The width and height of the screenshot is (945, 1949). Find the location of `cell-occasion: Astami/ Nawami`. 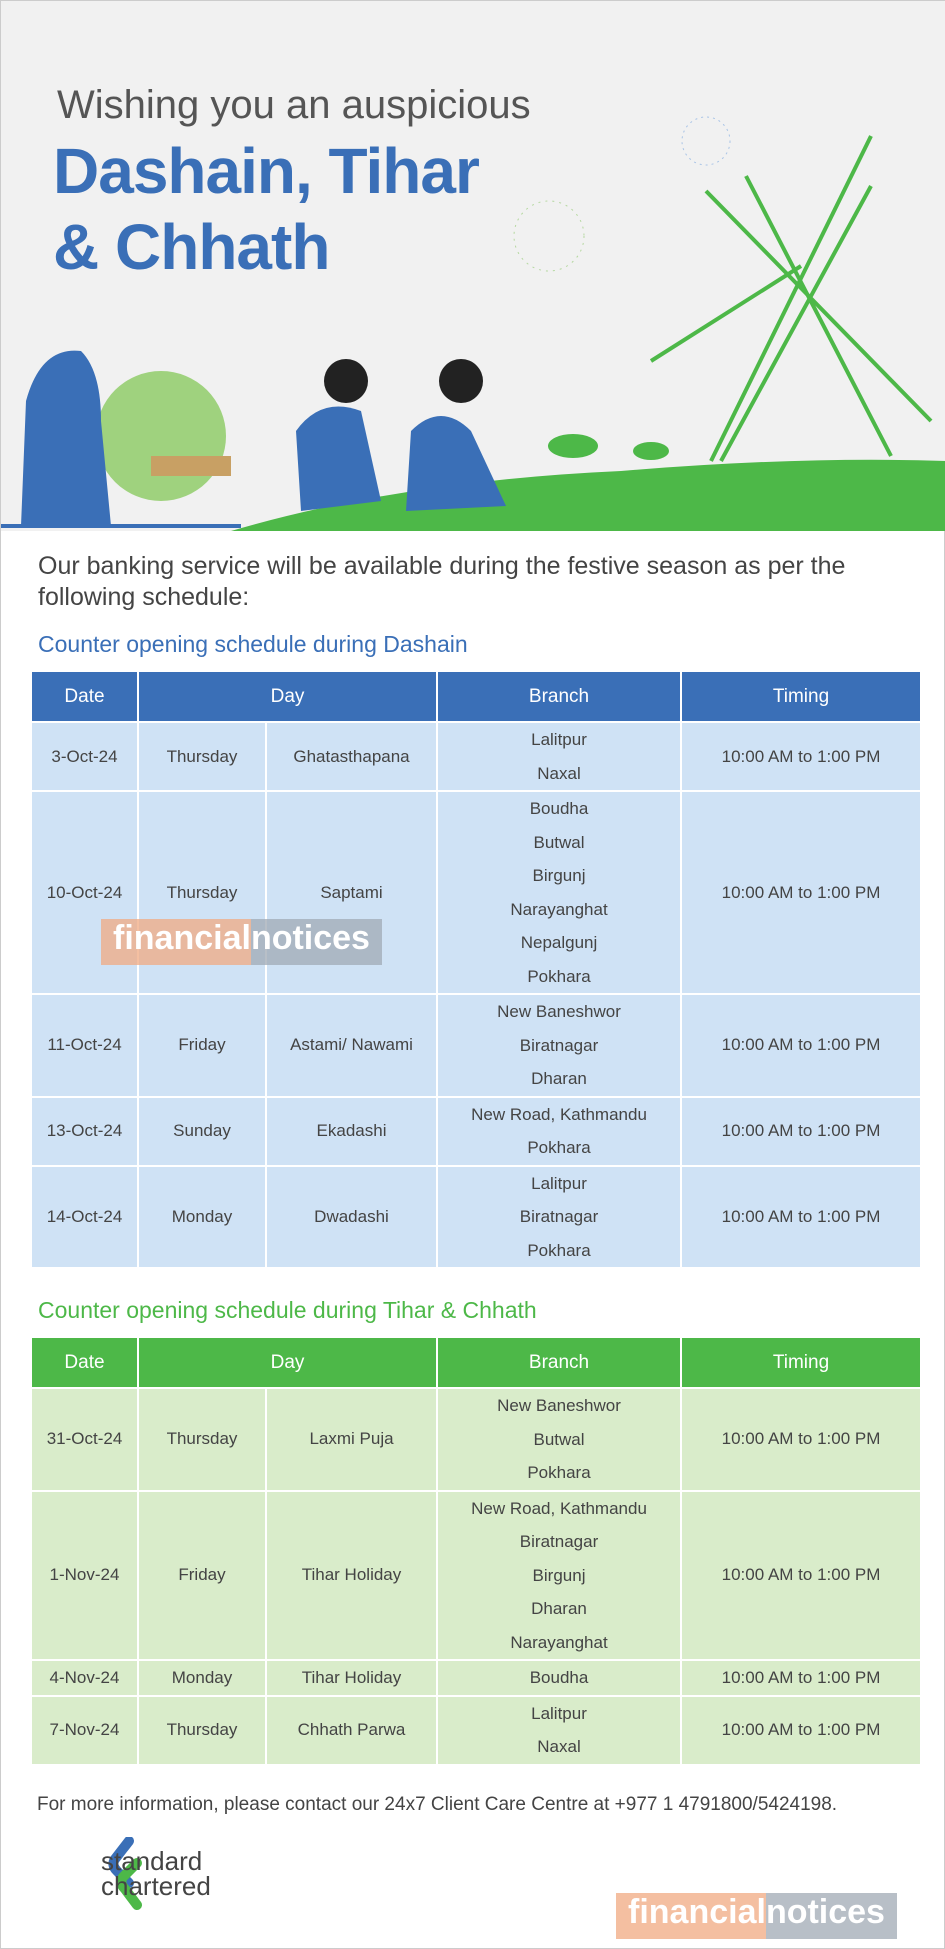

cell-occasion: Astami/ Nawami is located at coordinates (351, 1045).